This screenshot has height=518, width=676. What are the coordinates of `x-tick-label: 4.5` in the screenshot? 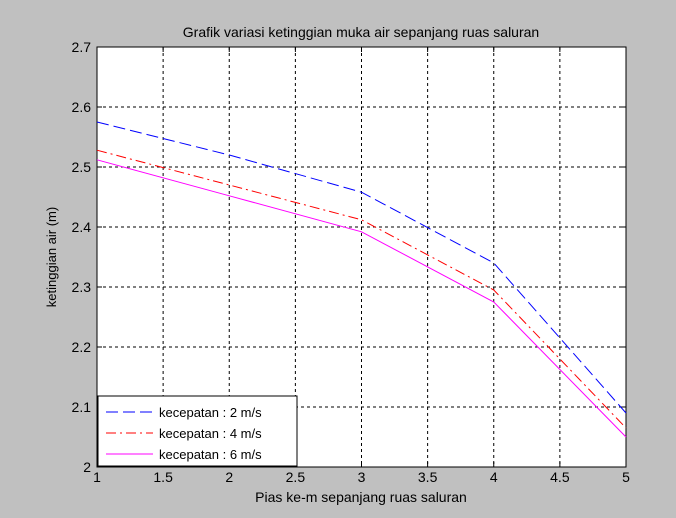 It's located at (560, 477).